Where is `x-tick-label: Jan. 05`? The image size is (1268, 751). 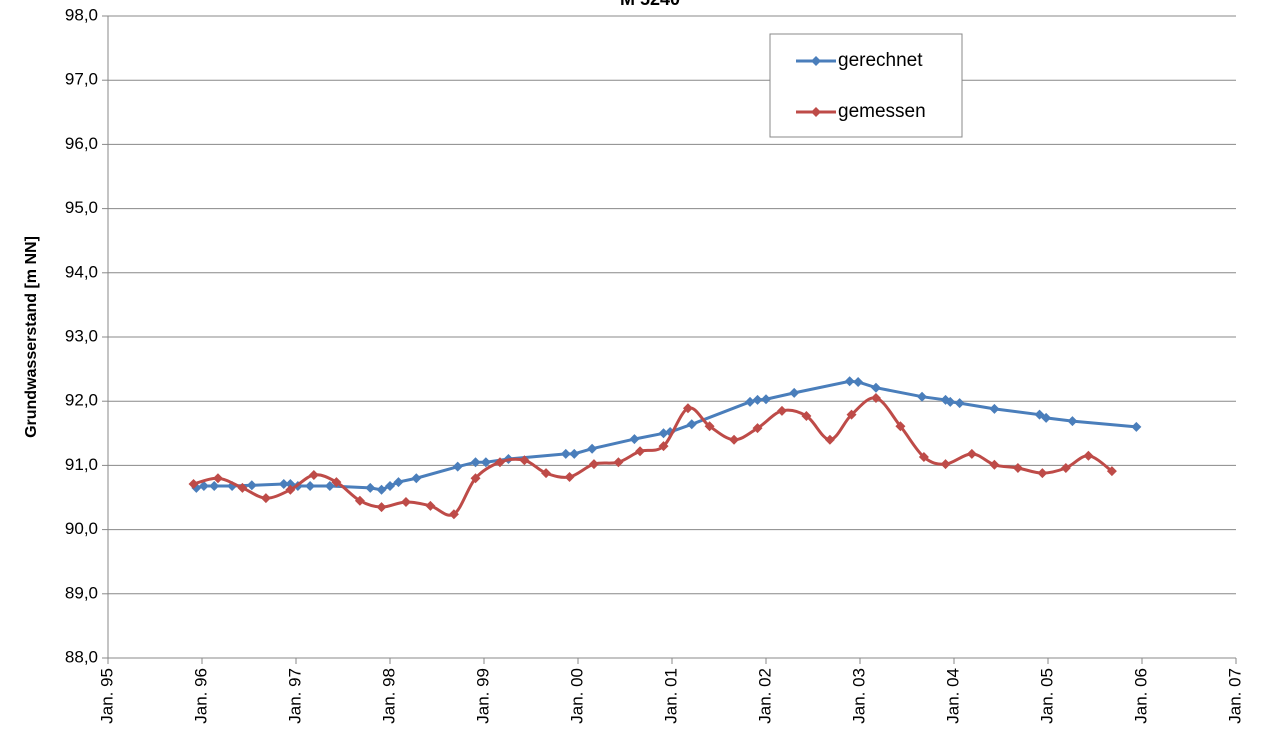 x-tick-label: Jan. 05 is located at coordinates (1046, 696).